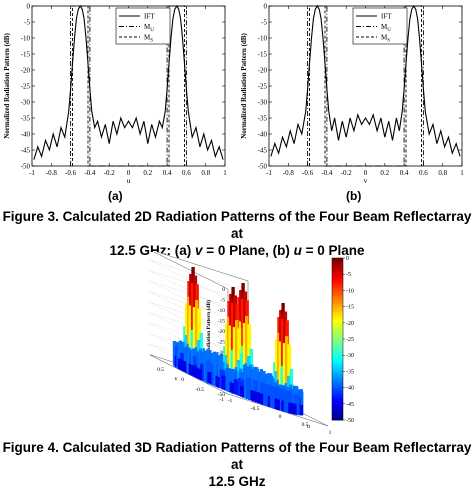 The width and height of the screenshot is (474, 490). What do you see at coordinates (263, 119) in the screenshot?
I see `y-tick-label: -35` at bounding box center [263, 119].